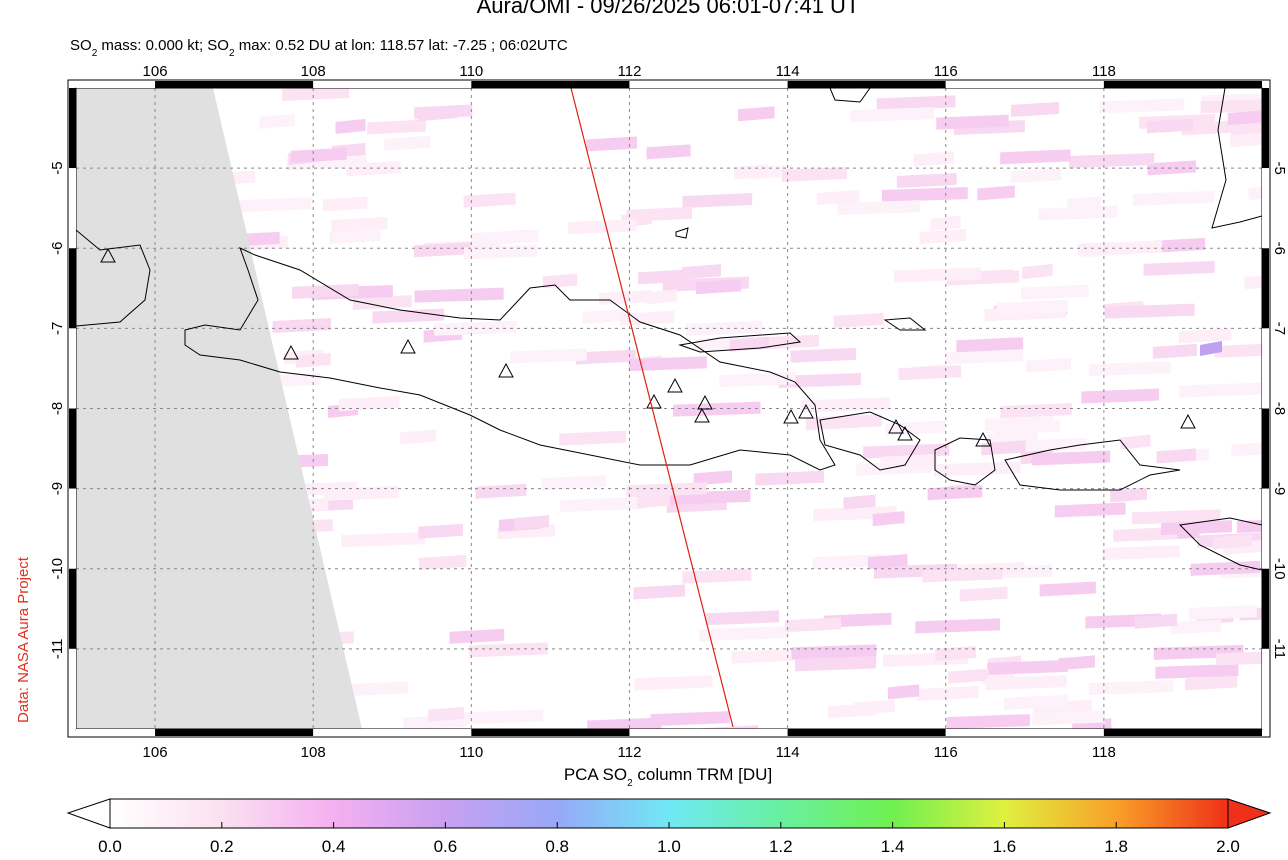  What do you see at coordinates (222, 846) in the screenshot?
I see `colorbar-tick-label: 0.2` at bounding box center [222, 846].